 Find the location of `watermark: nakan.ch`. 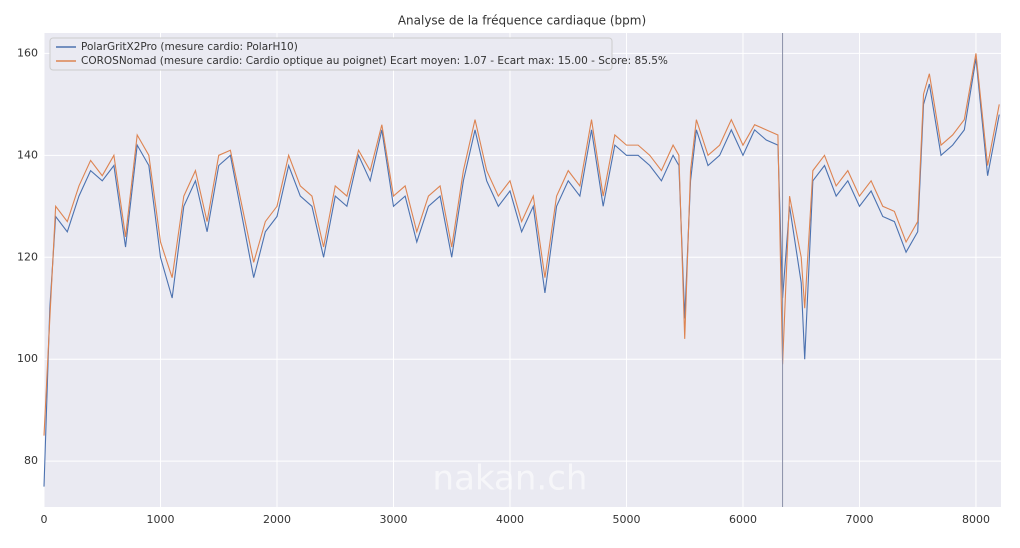

watermark: nakan.ch is located at coordinates (510, 479).